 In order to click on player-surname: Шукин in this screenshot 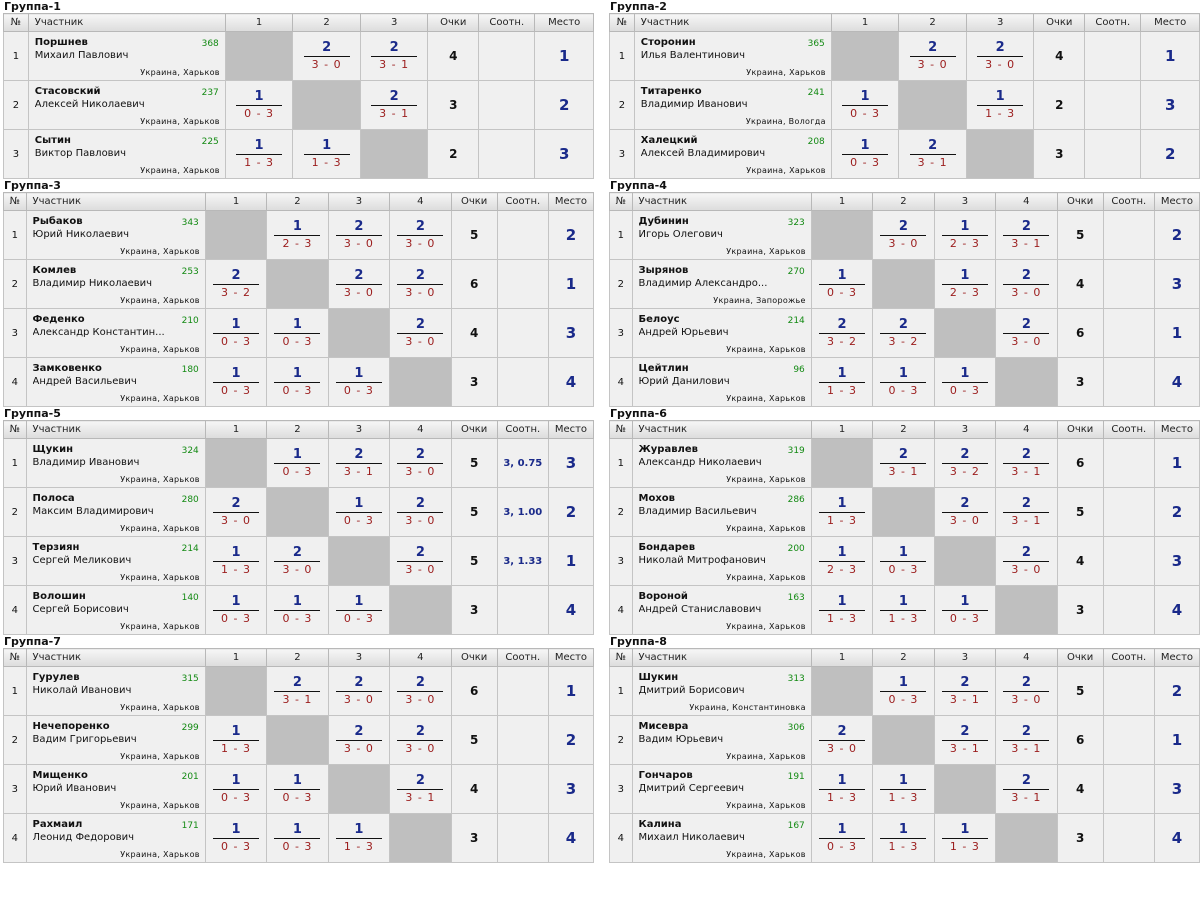, I will do `click(658, 677)`.